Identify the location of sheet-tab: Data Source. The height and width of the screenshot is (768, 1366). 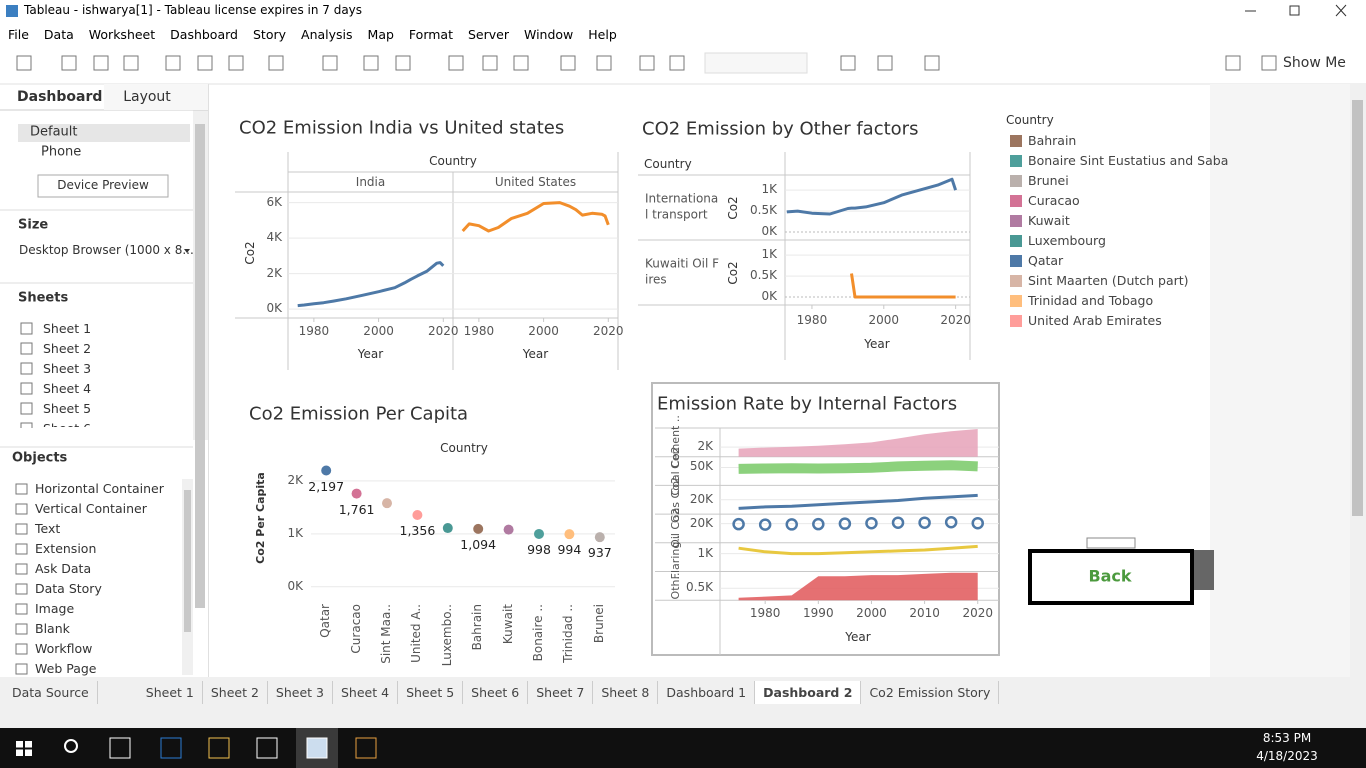
(51, 692).